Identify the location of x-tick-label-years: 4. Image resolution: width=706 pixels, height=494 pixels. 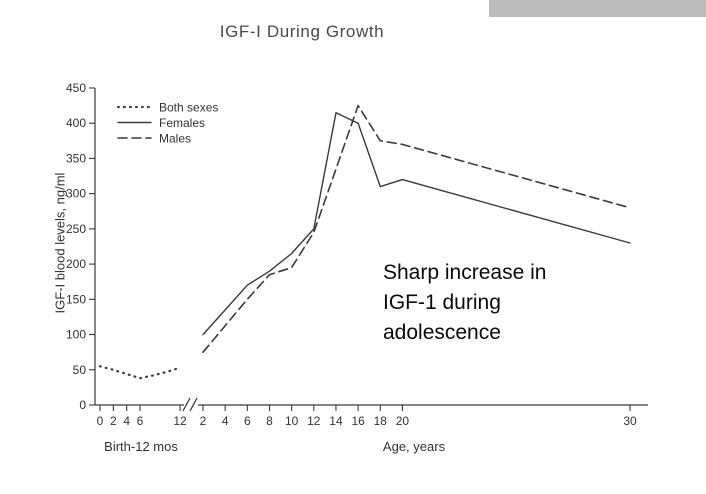
(225, 421).